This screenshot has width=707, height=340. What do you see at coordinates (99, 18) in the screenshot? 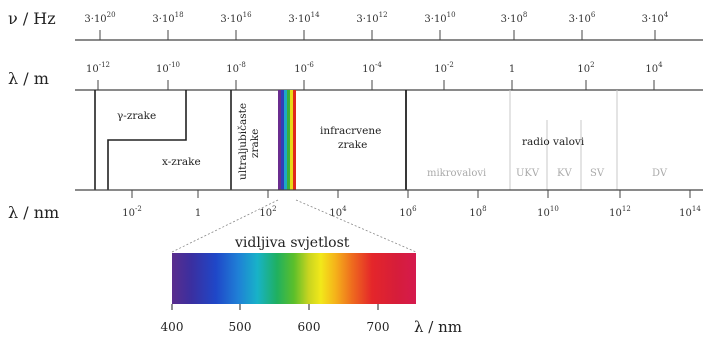
I see `frequency-tick-label: 3·10²⁰` at bounding box center [99, 18].